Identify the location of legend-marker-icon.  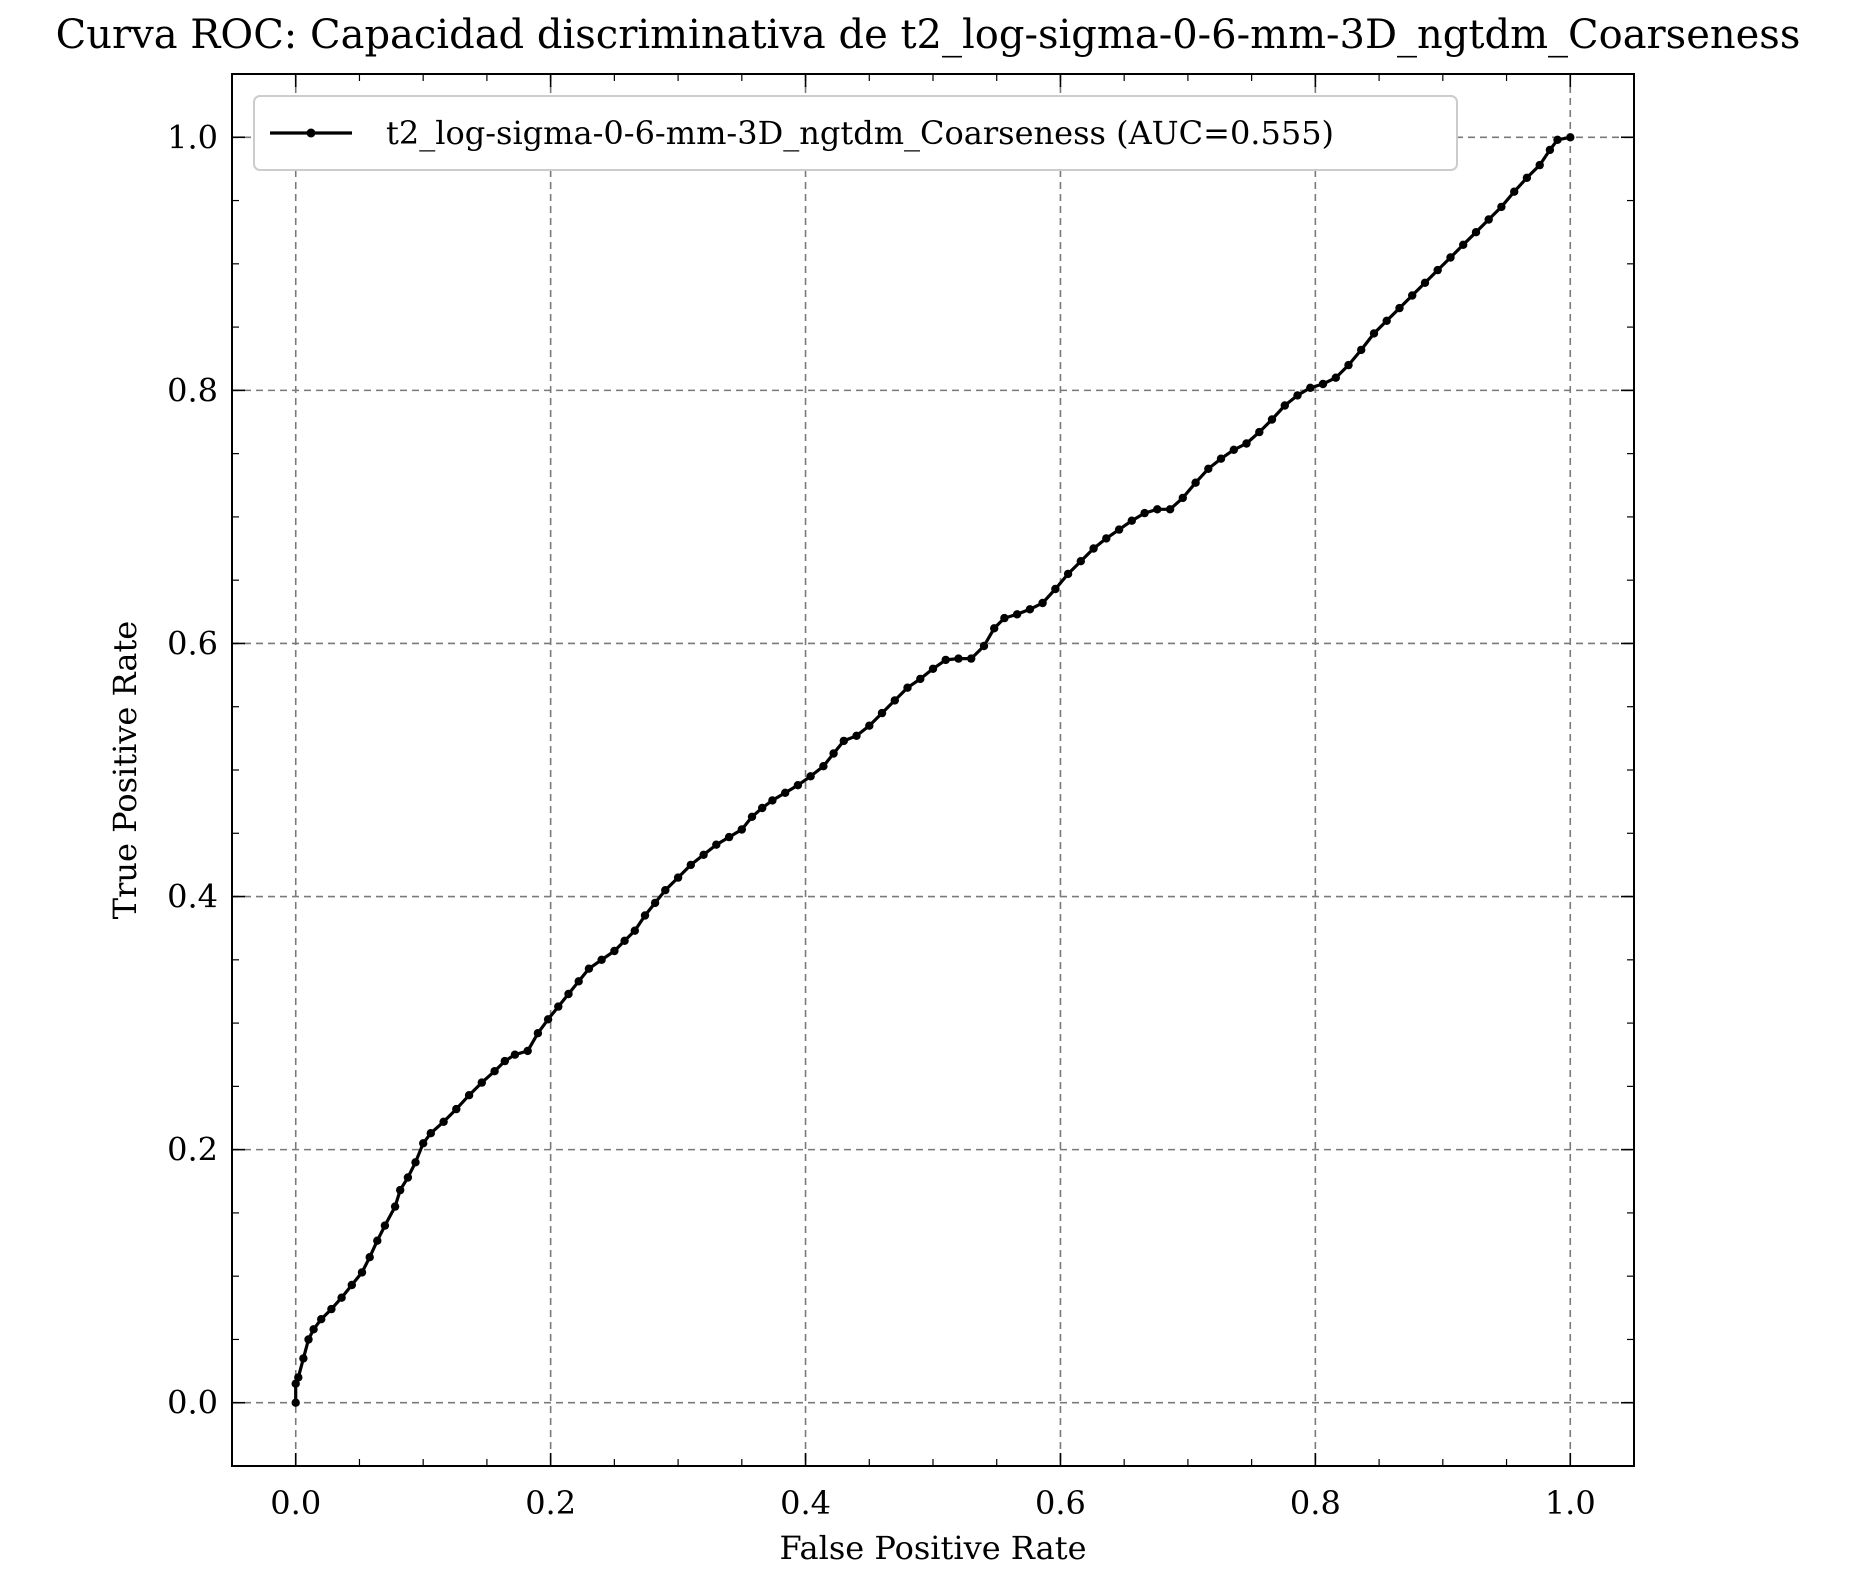
(311, 133).